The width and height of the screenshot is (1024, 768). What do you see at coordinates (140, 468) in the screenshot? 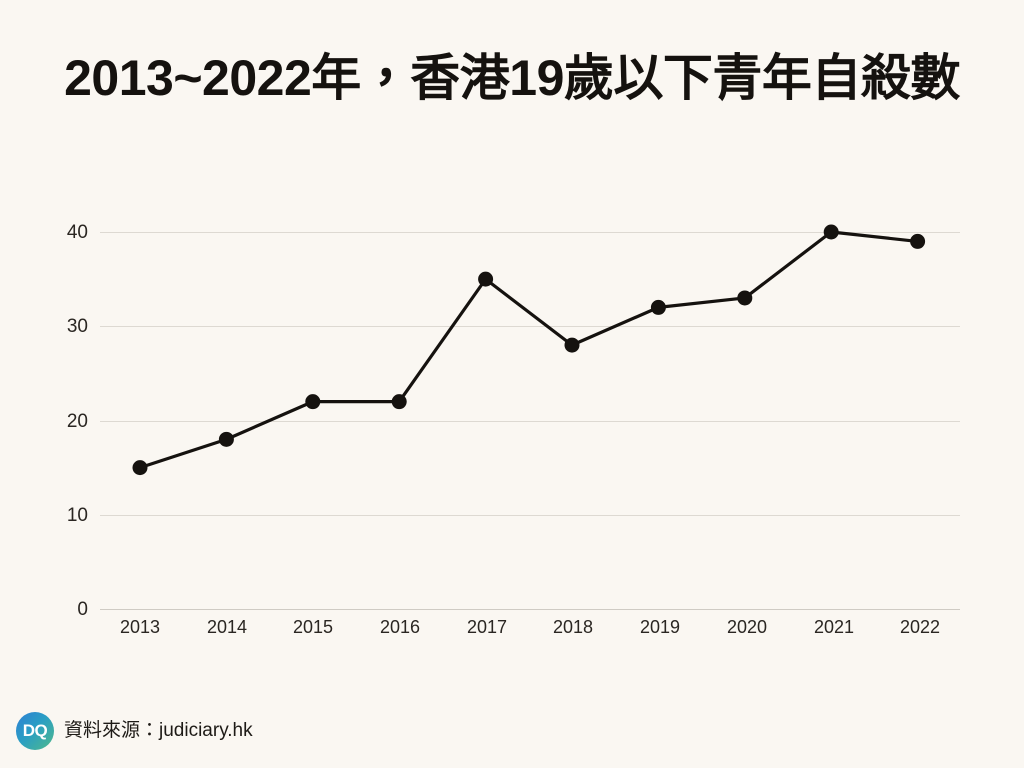
I see `data-point-2013` at bounding box center [140, 468].